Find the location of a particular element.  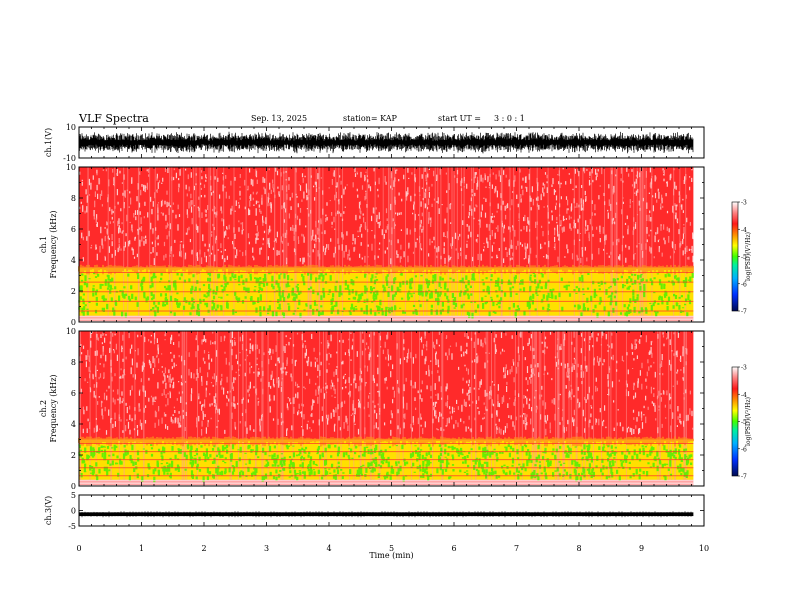

ch1-spectrogram-ytick-label: 8 is located at coordinates (73, 198).